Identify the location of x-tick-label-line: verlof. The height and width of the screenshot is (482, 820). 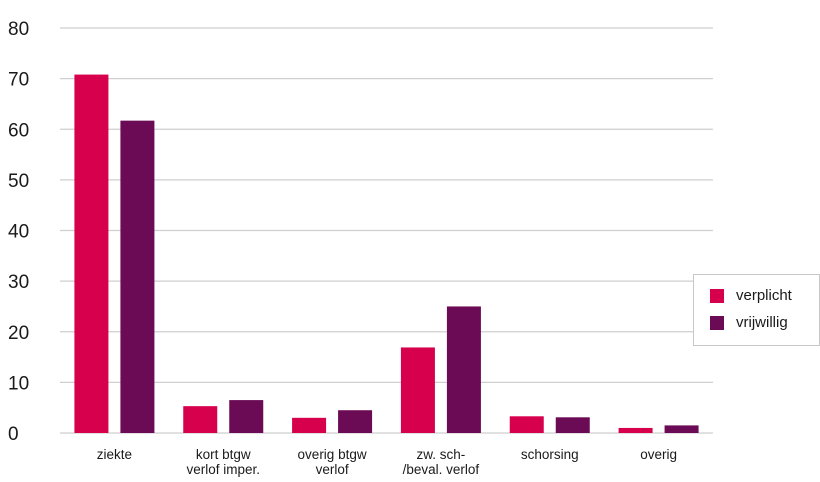
(332, 469).